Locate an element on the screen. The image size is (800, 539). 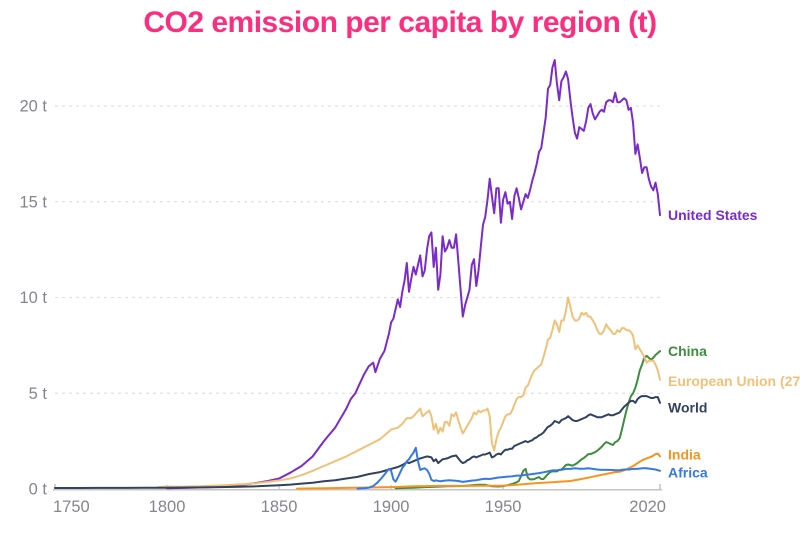
x-tick-label-1850: 1850 is located at coordinates (279, 507).